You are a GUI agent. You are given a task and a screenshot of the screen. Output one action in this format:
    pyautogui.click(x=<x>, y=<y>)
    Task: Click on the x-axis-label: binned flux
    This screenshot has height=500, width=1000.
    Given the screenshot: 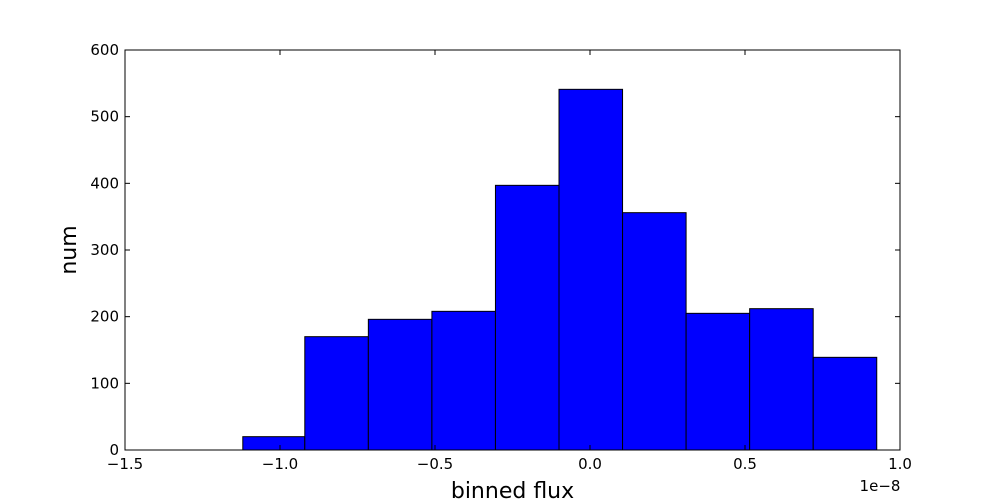 What is the action you would take?
    pyautogui.click(x=512, y=489)
    